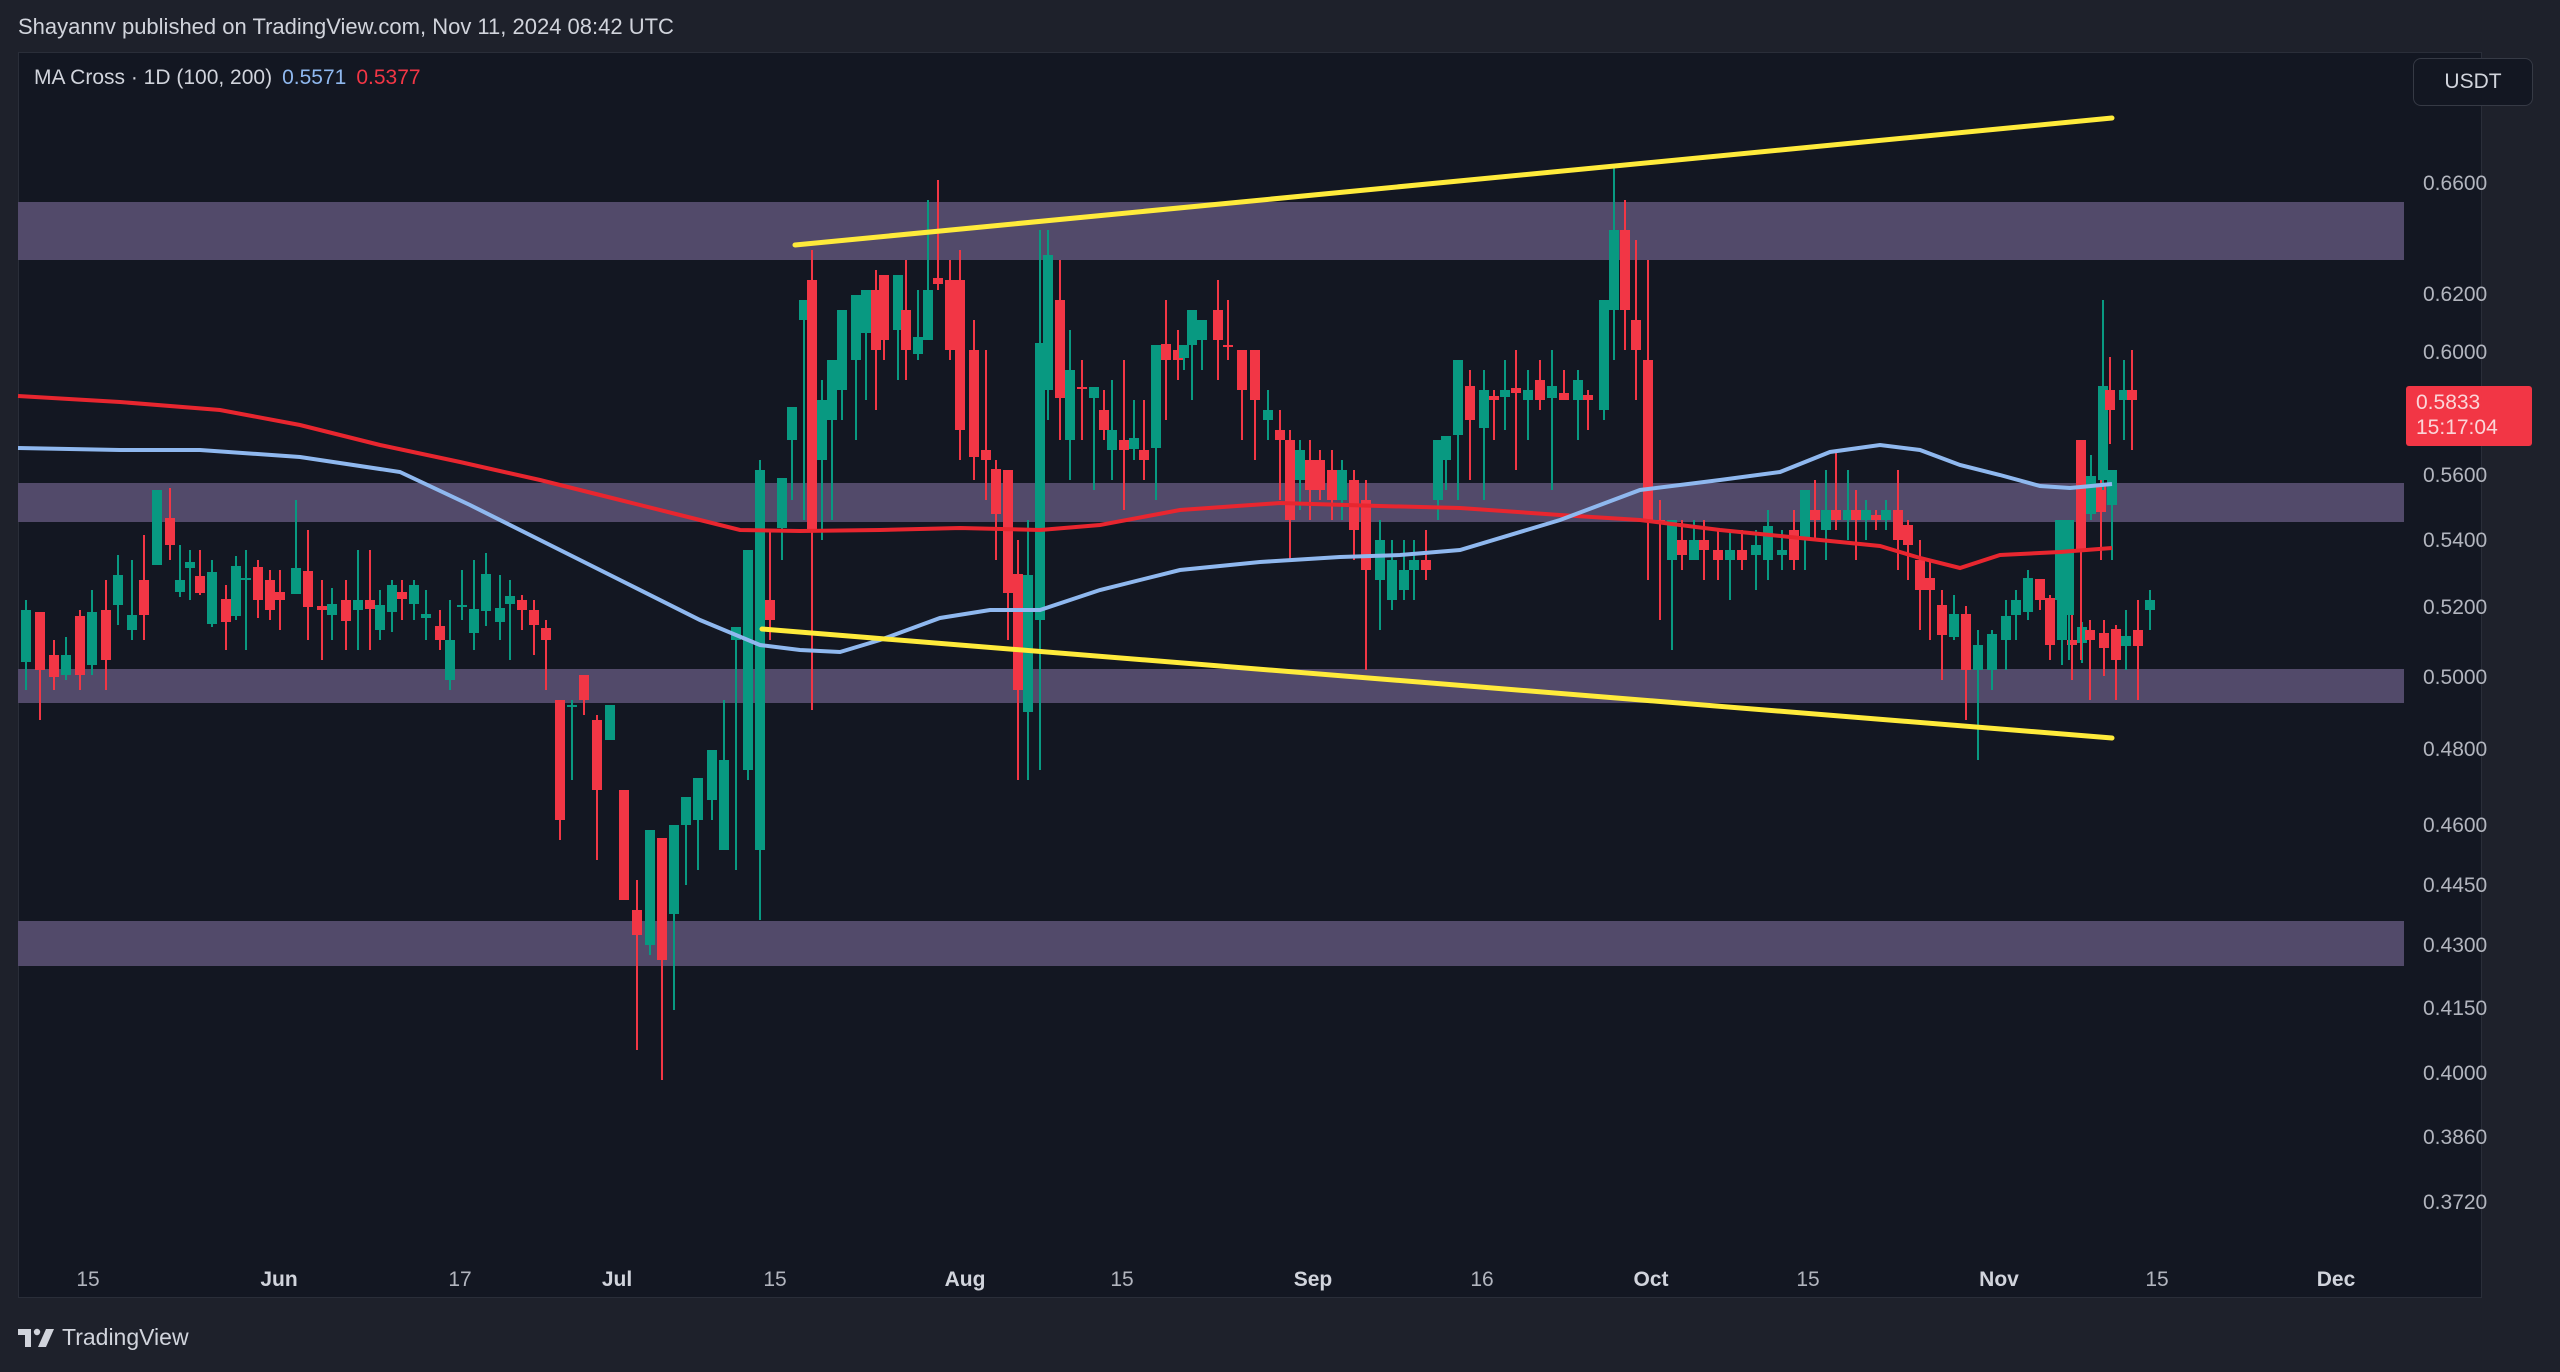 The image size is (2560, 1372). What do you see at coordinates (2457, 427) in the screenshot?
I see `bar-countdown: 15:17:04` at bounding box center [2457, 427].